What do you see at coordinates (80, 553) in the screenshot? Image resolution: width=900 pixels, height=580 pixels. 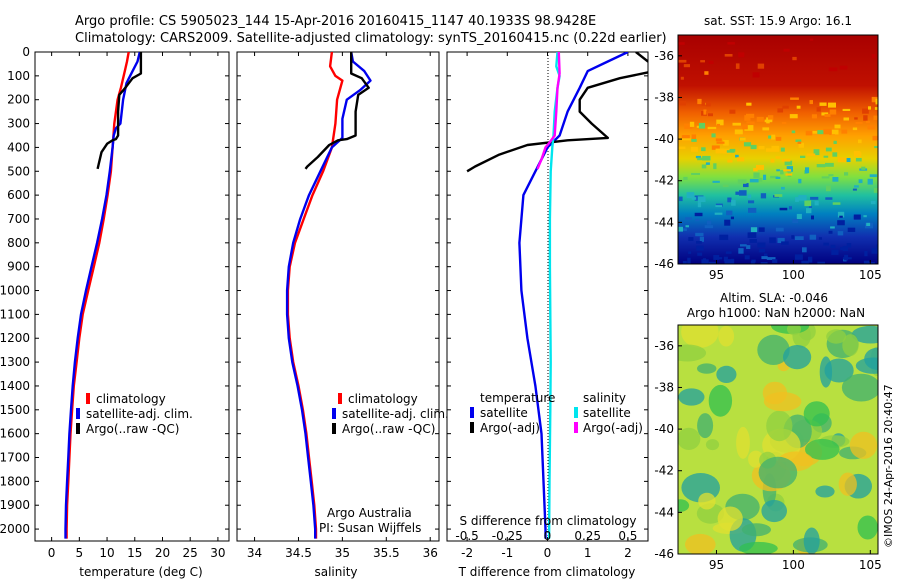 I see `x-tick-label: 5` at bounding box center [80, 553].